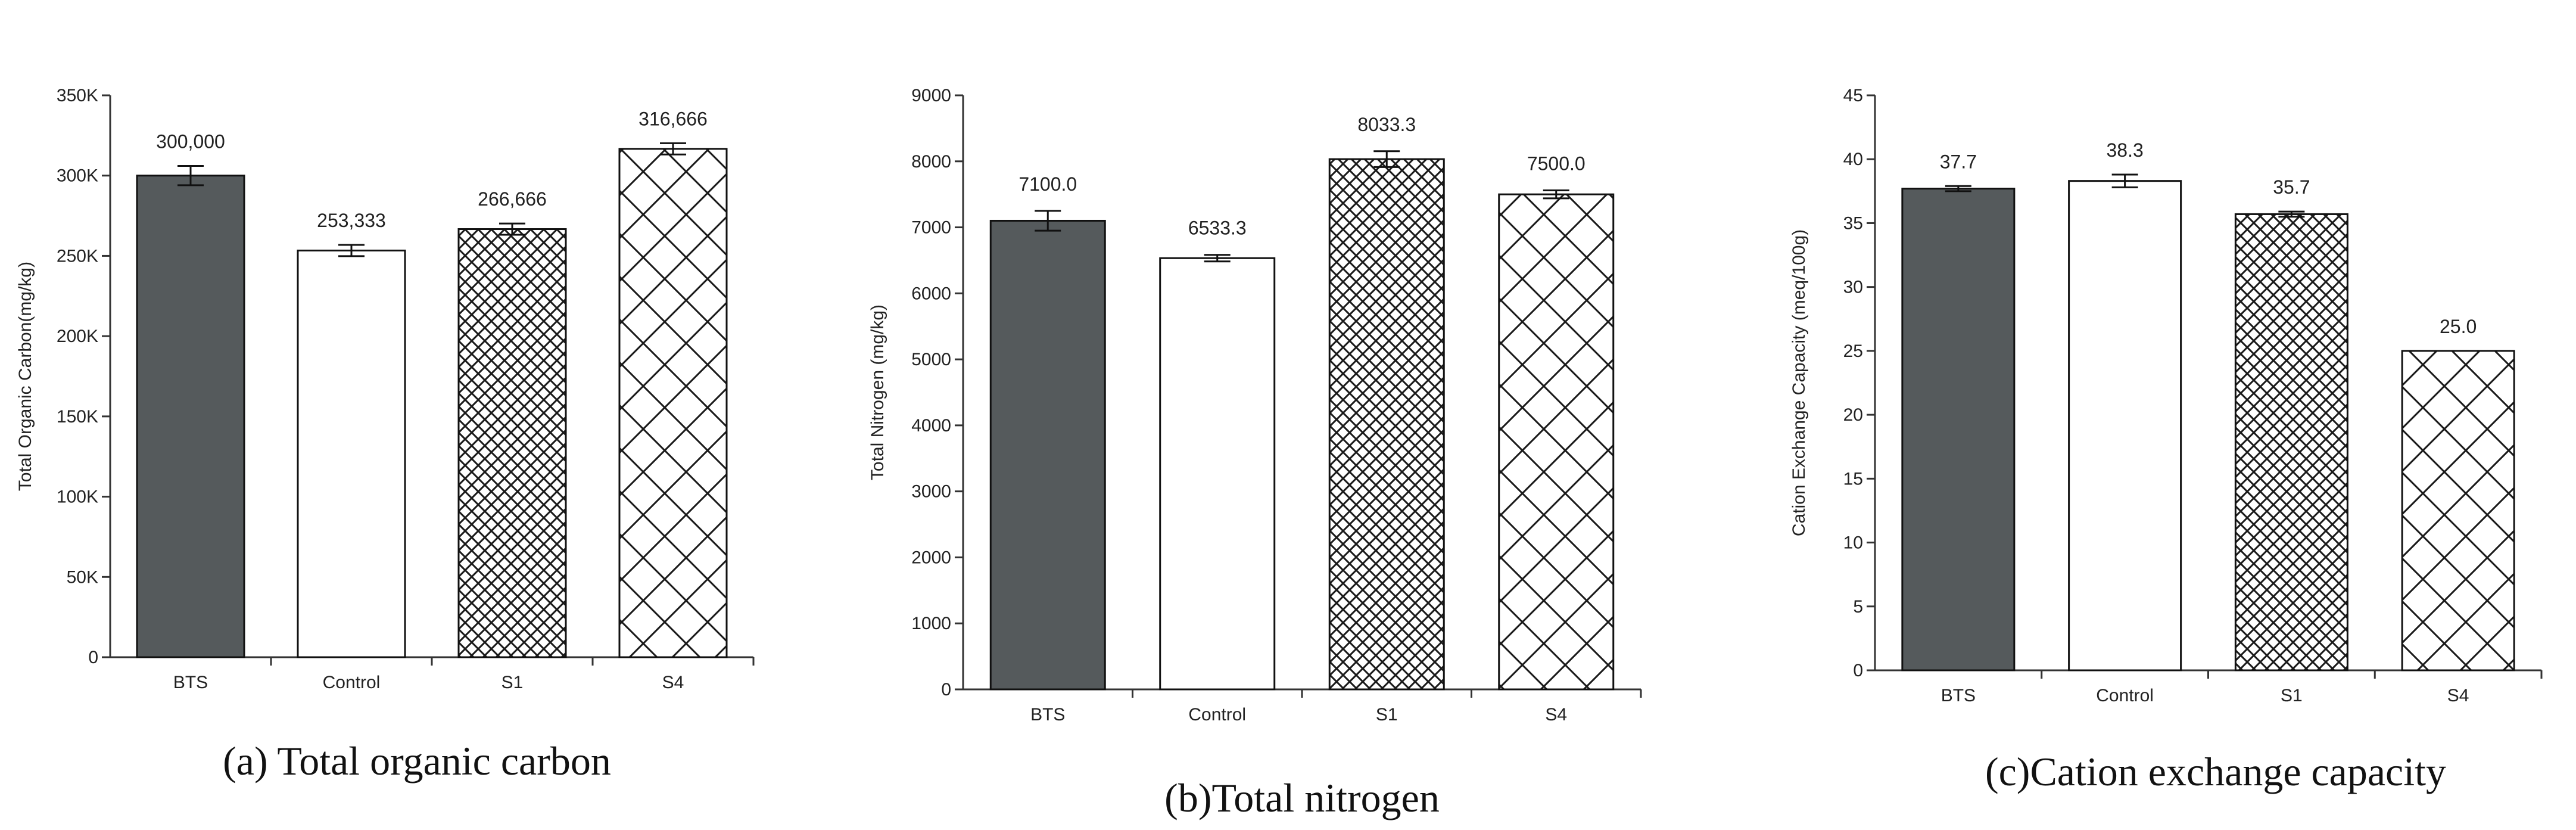  I want to click on data-label: 316,666, so click(673, 119).